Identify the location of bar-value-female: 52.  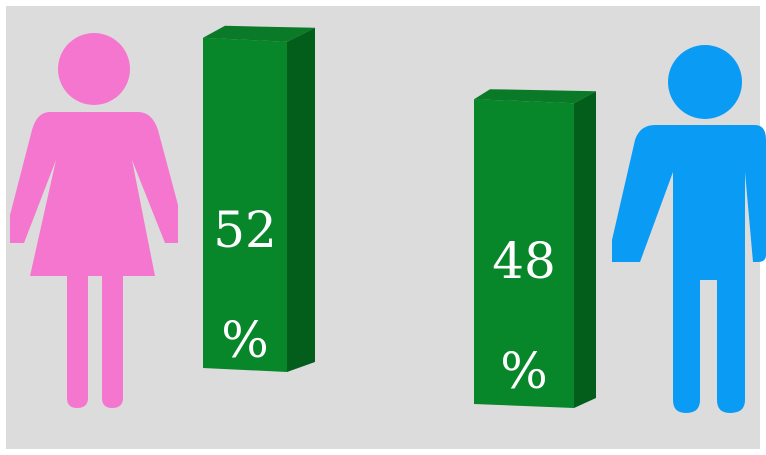
(245, 229).